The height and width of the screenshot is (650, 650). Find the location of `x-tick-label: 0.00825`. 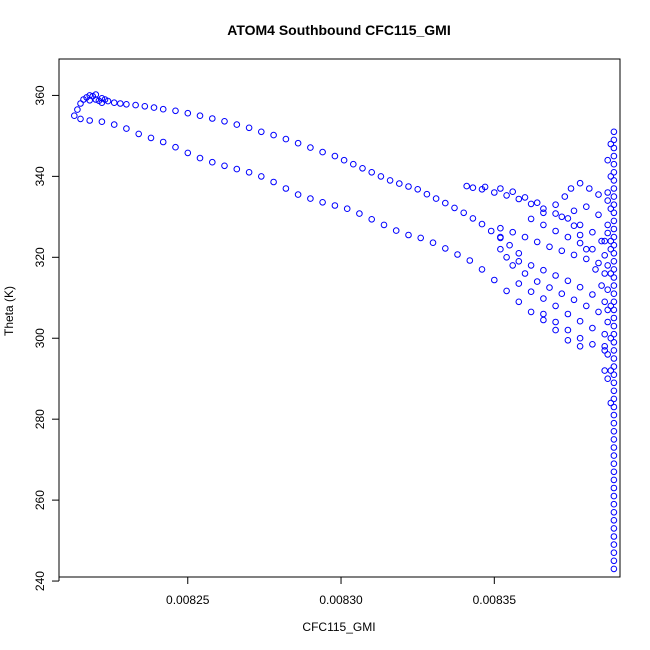

x-tick-label: 0.00825 is located at coordinates (188, 600).